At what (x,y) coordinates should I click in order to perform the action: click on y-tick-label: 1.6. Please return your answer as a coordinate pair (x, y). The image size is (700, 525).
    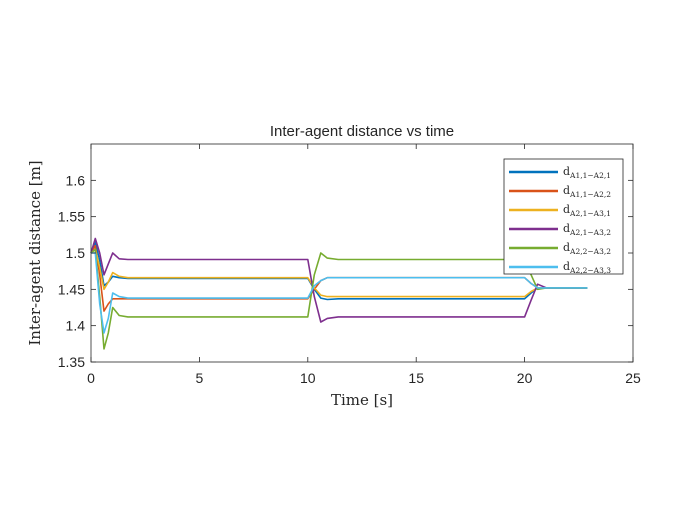
    Looking at the image, I should click on (76, 180).